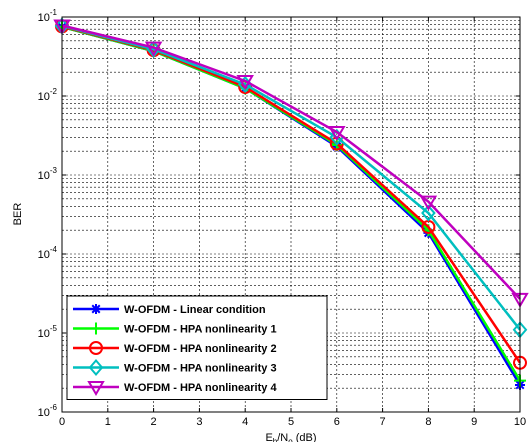 The width and height of the screenshot is (529, 442). I want to click on y-axis-label: BER, so click(18, 214).